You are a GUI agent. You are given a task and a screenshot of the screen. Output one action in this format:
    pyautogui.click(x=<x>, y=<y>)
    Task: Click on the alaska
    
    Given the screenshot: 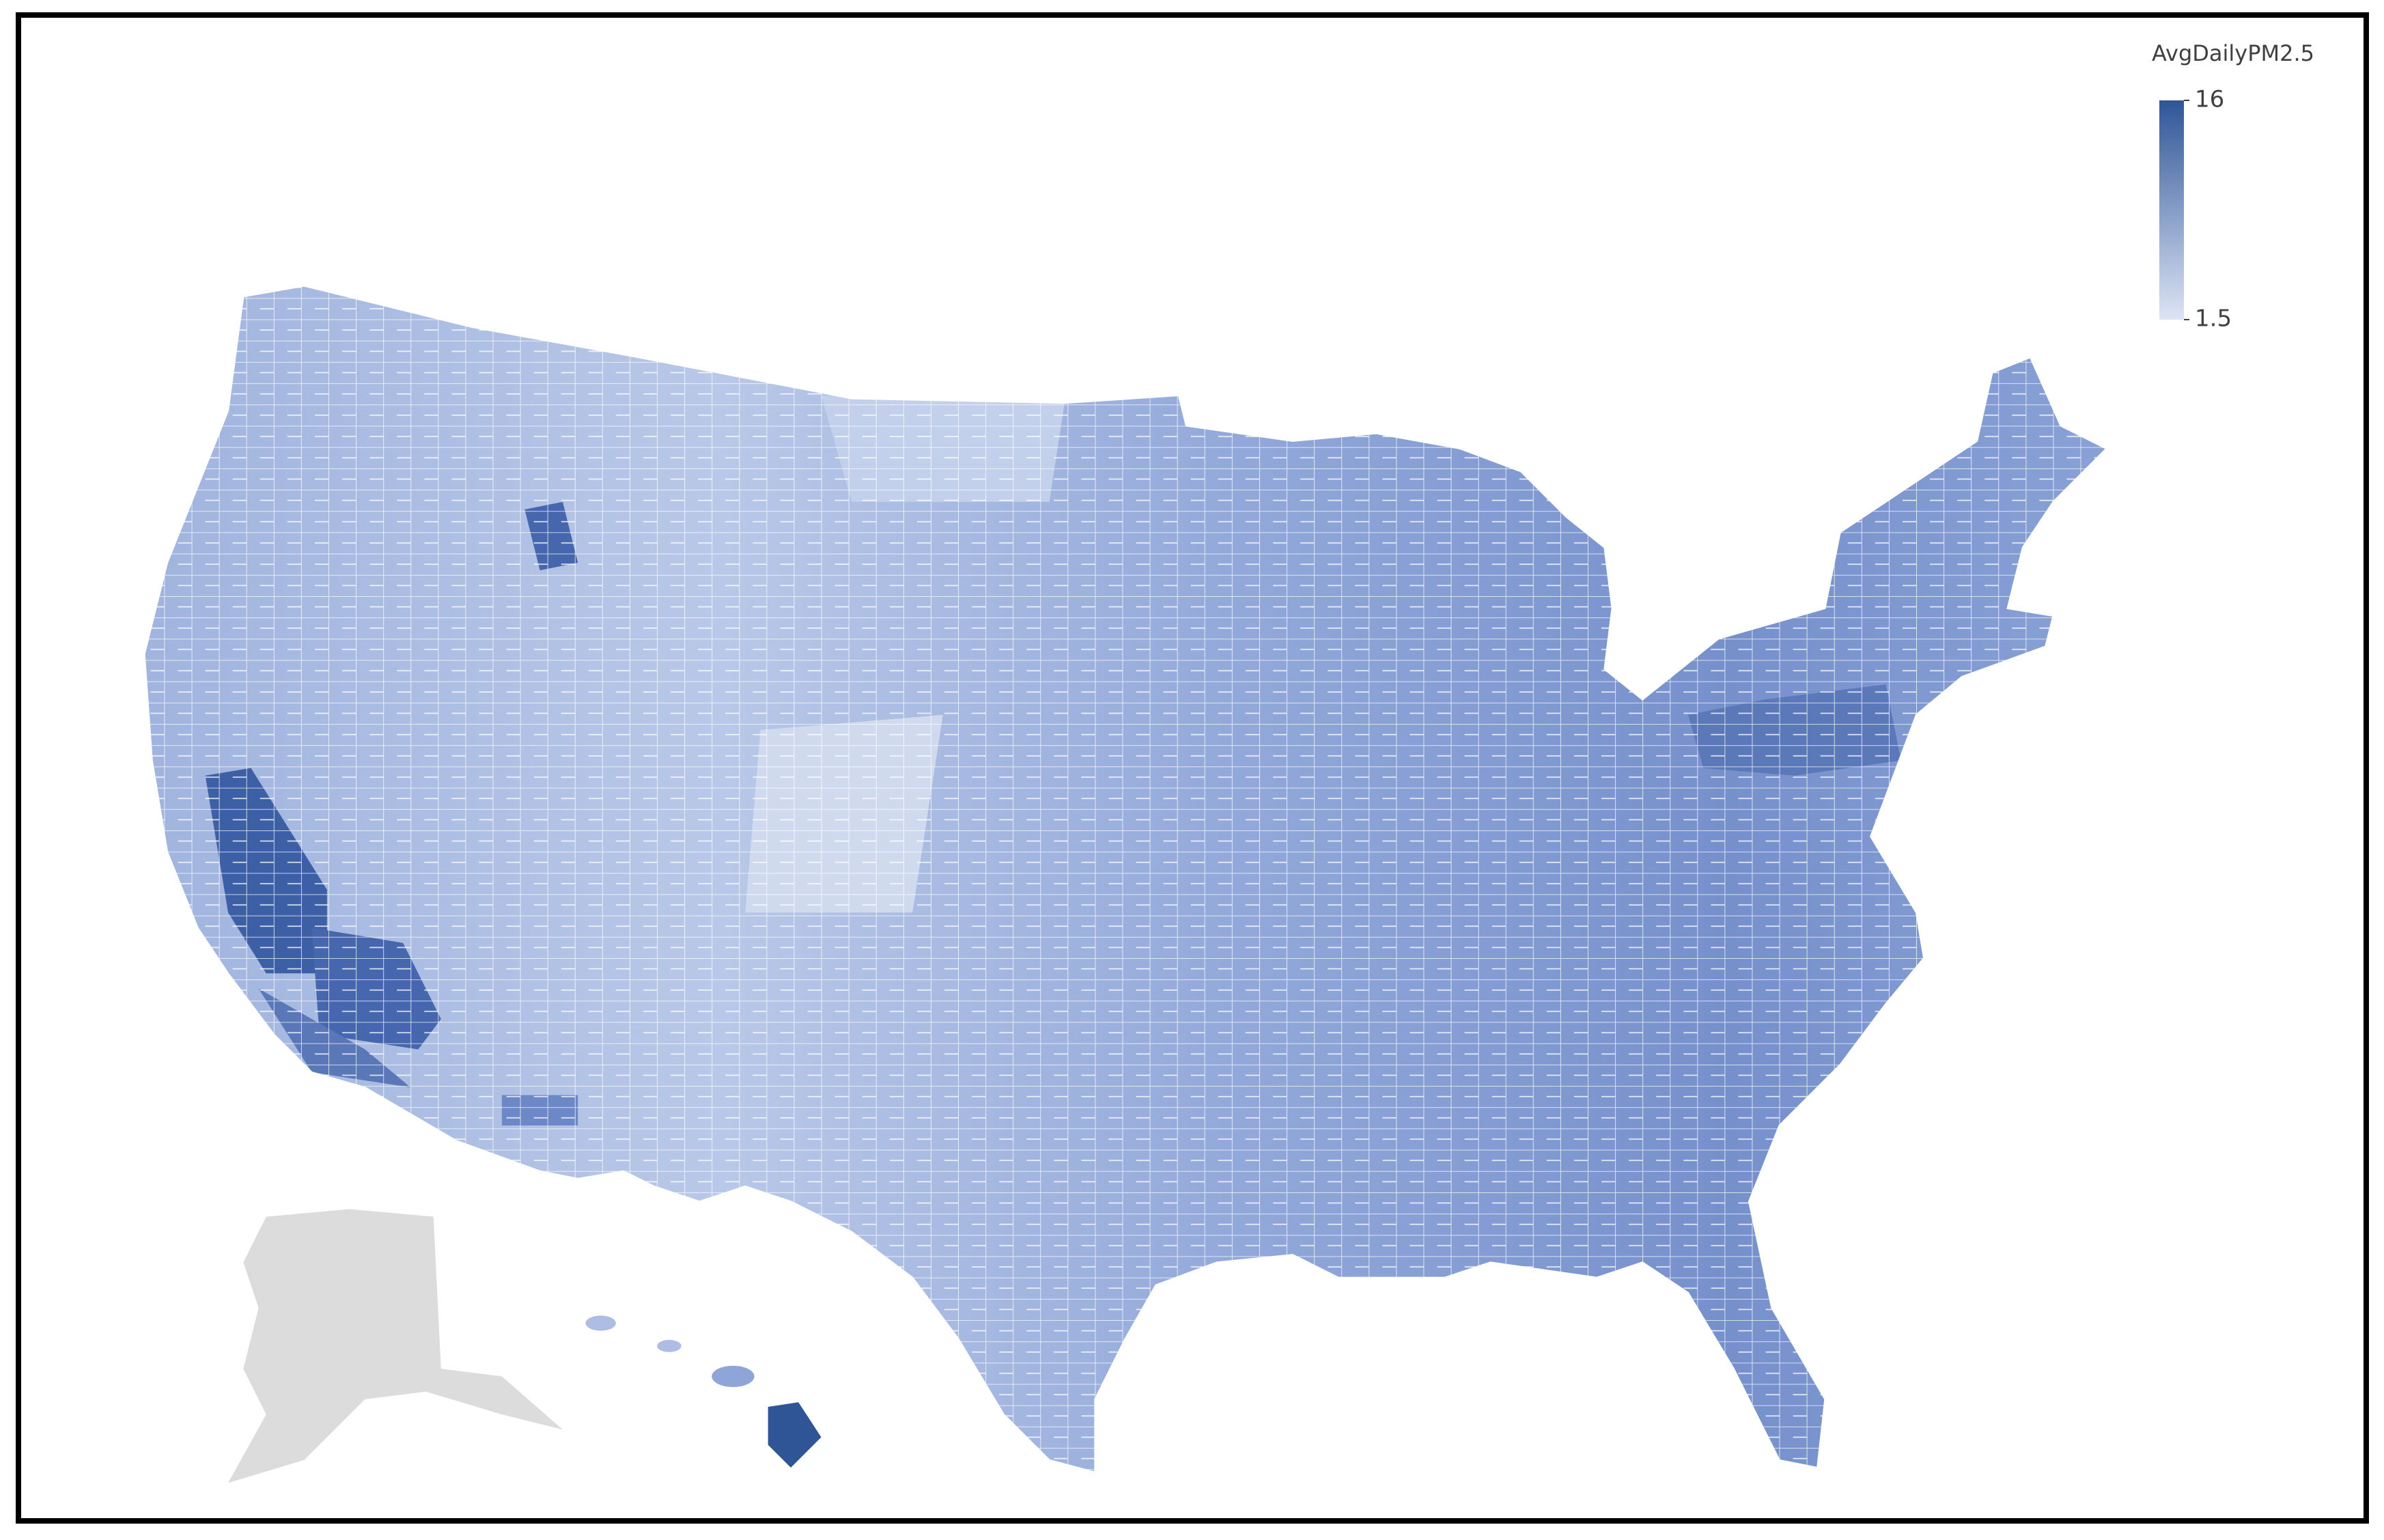 What is the action you would take?
    pyautogui.click(x=395, y=1346)
    